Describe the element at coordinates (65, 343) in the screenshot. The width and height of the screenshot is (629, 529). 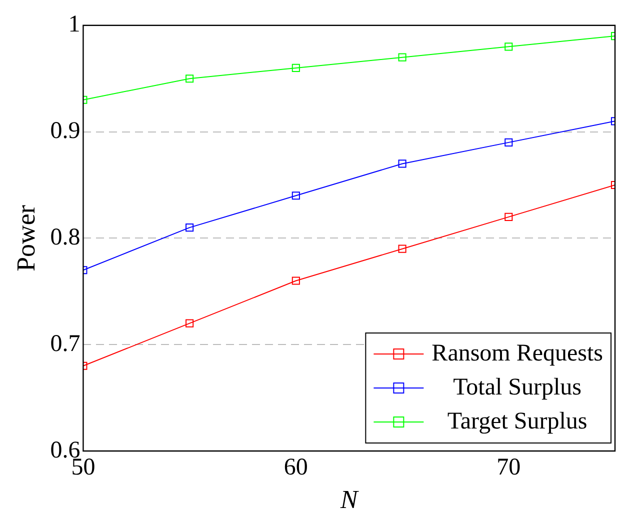
I see `y-tick-label: 0.7` at that location.